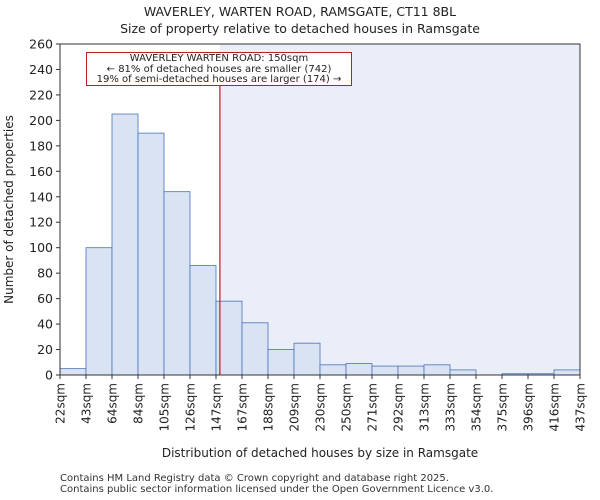 Image resolution: width=600 pixels, height=500 pixels. I want to click on y-tick-label: 120, so click(41, 222).